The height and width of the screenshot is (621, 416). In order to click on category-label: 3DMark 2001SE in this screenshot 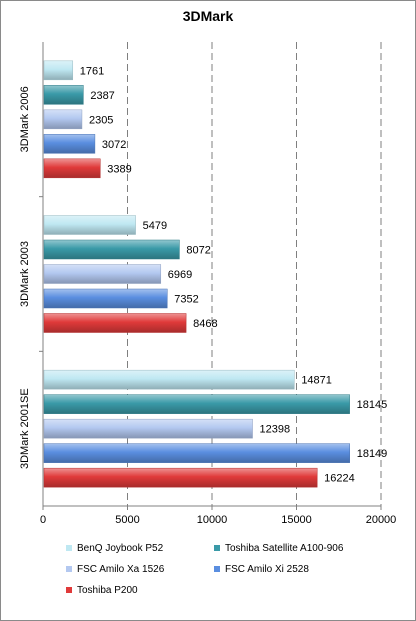, I will do `click(25, 428)`.